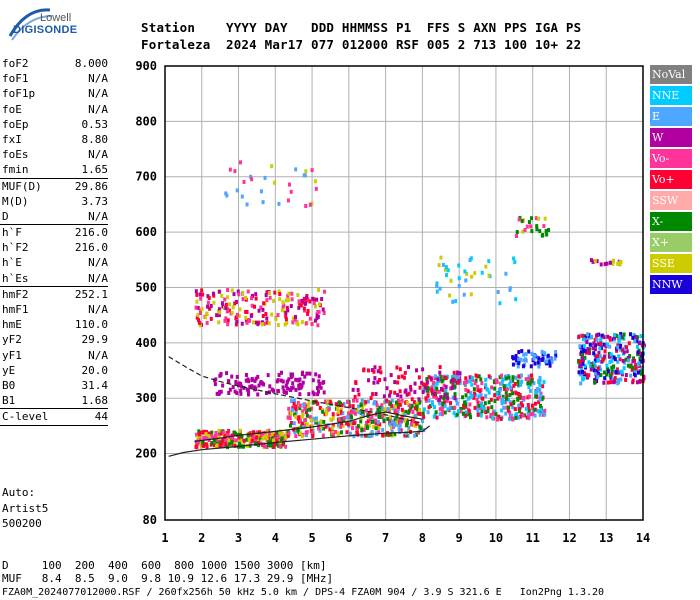  Describe the element at coordinates (91, 325) in the screenshot. I see `param-value: 110.0` at that location.